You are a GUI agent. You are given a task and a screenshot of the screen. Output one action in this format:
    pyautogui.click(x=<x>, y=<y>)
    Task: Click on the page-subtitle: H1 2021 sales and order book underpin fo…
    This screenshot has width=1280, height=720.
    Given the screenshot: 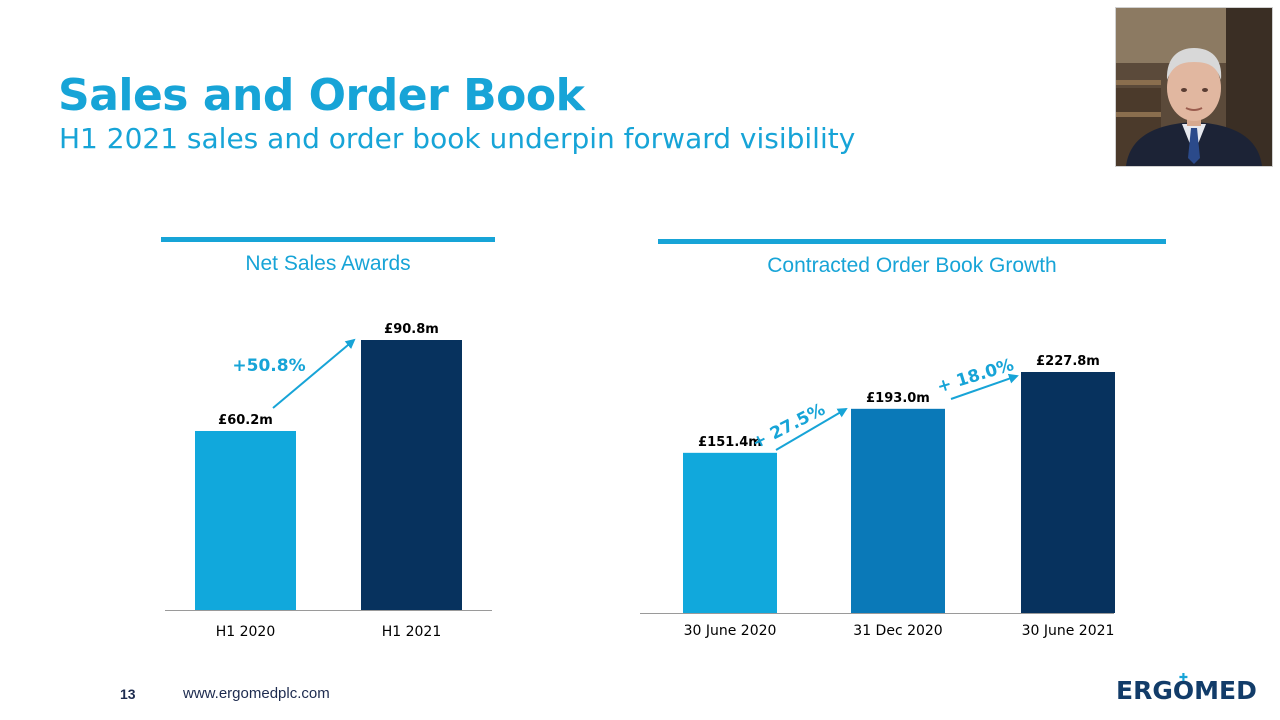 What is the action you would take?
    pyautogui.click(x=457, y=138)
    